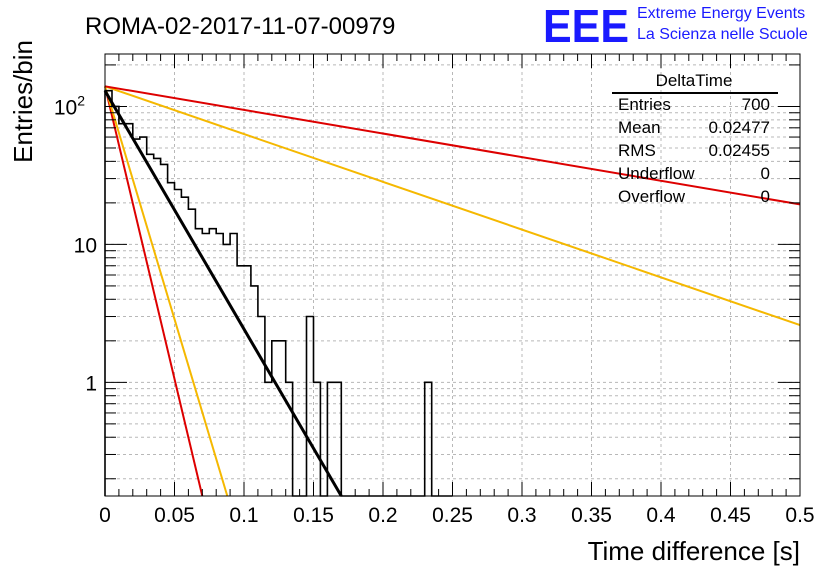 Image resolution: width=836 pixels, height=572 pixels. Describe the element at coordinates (644, 104) in the screenshot. I see `stats-label-entries: Entries` at that location.